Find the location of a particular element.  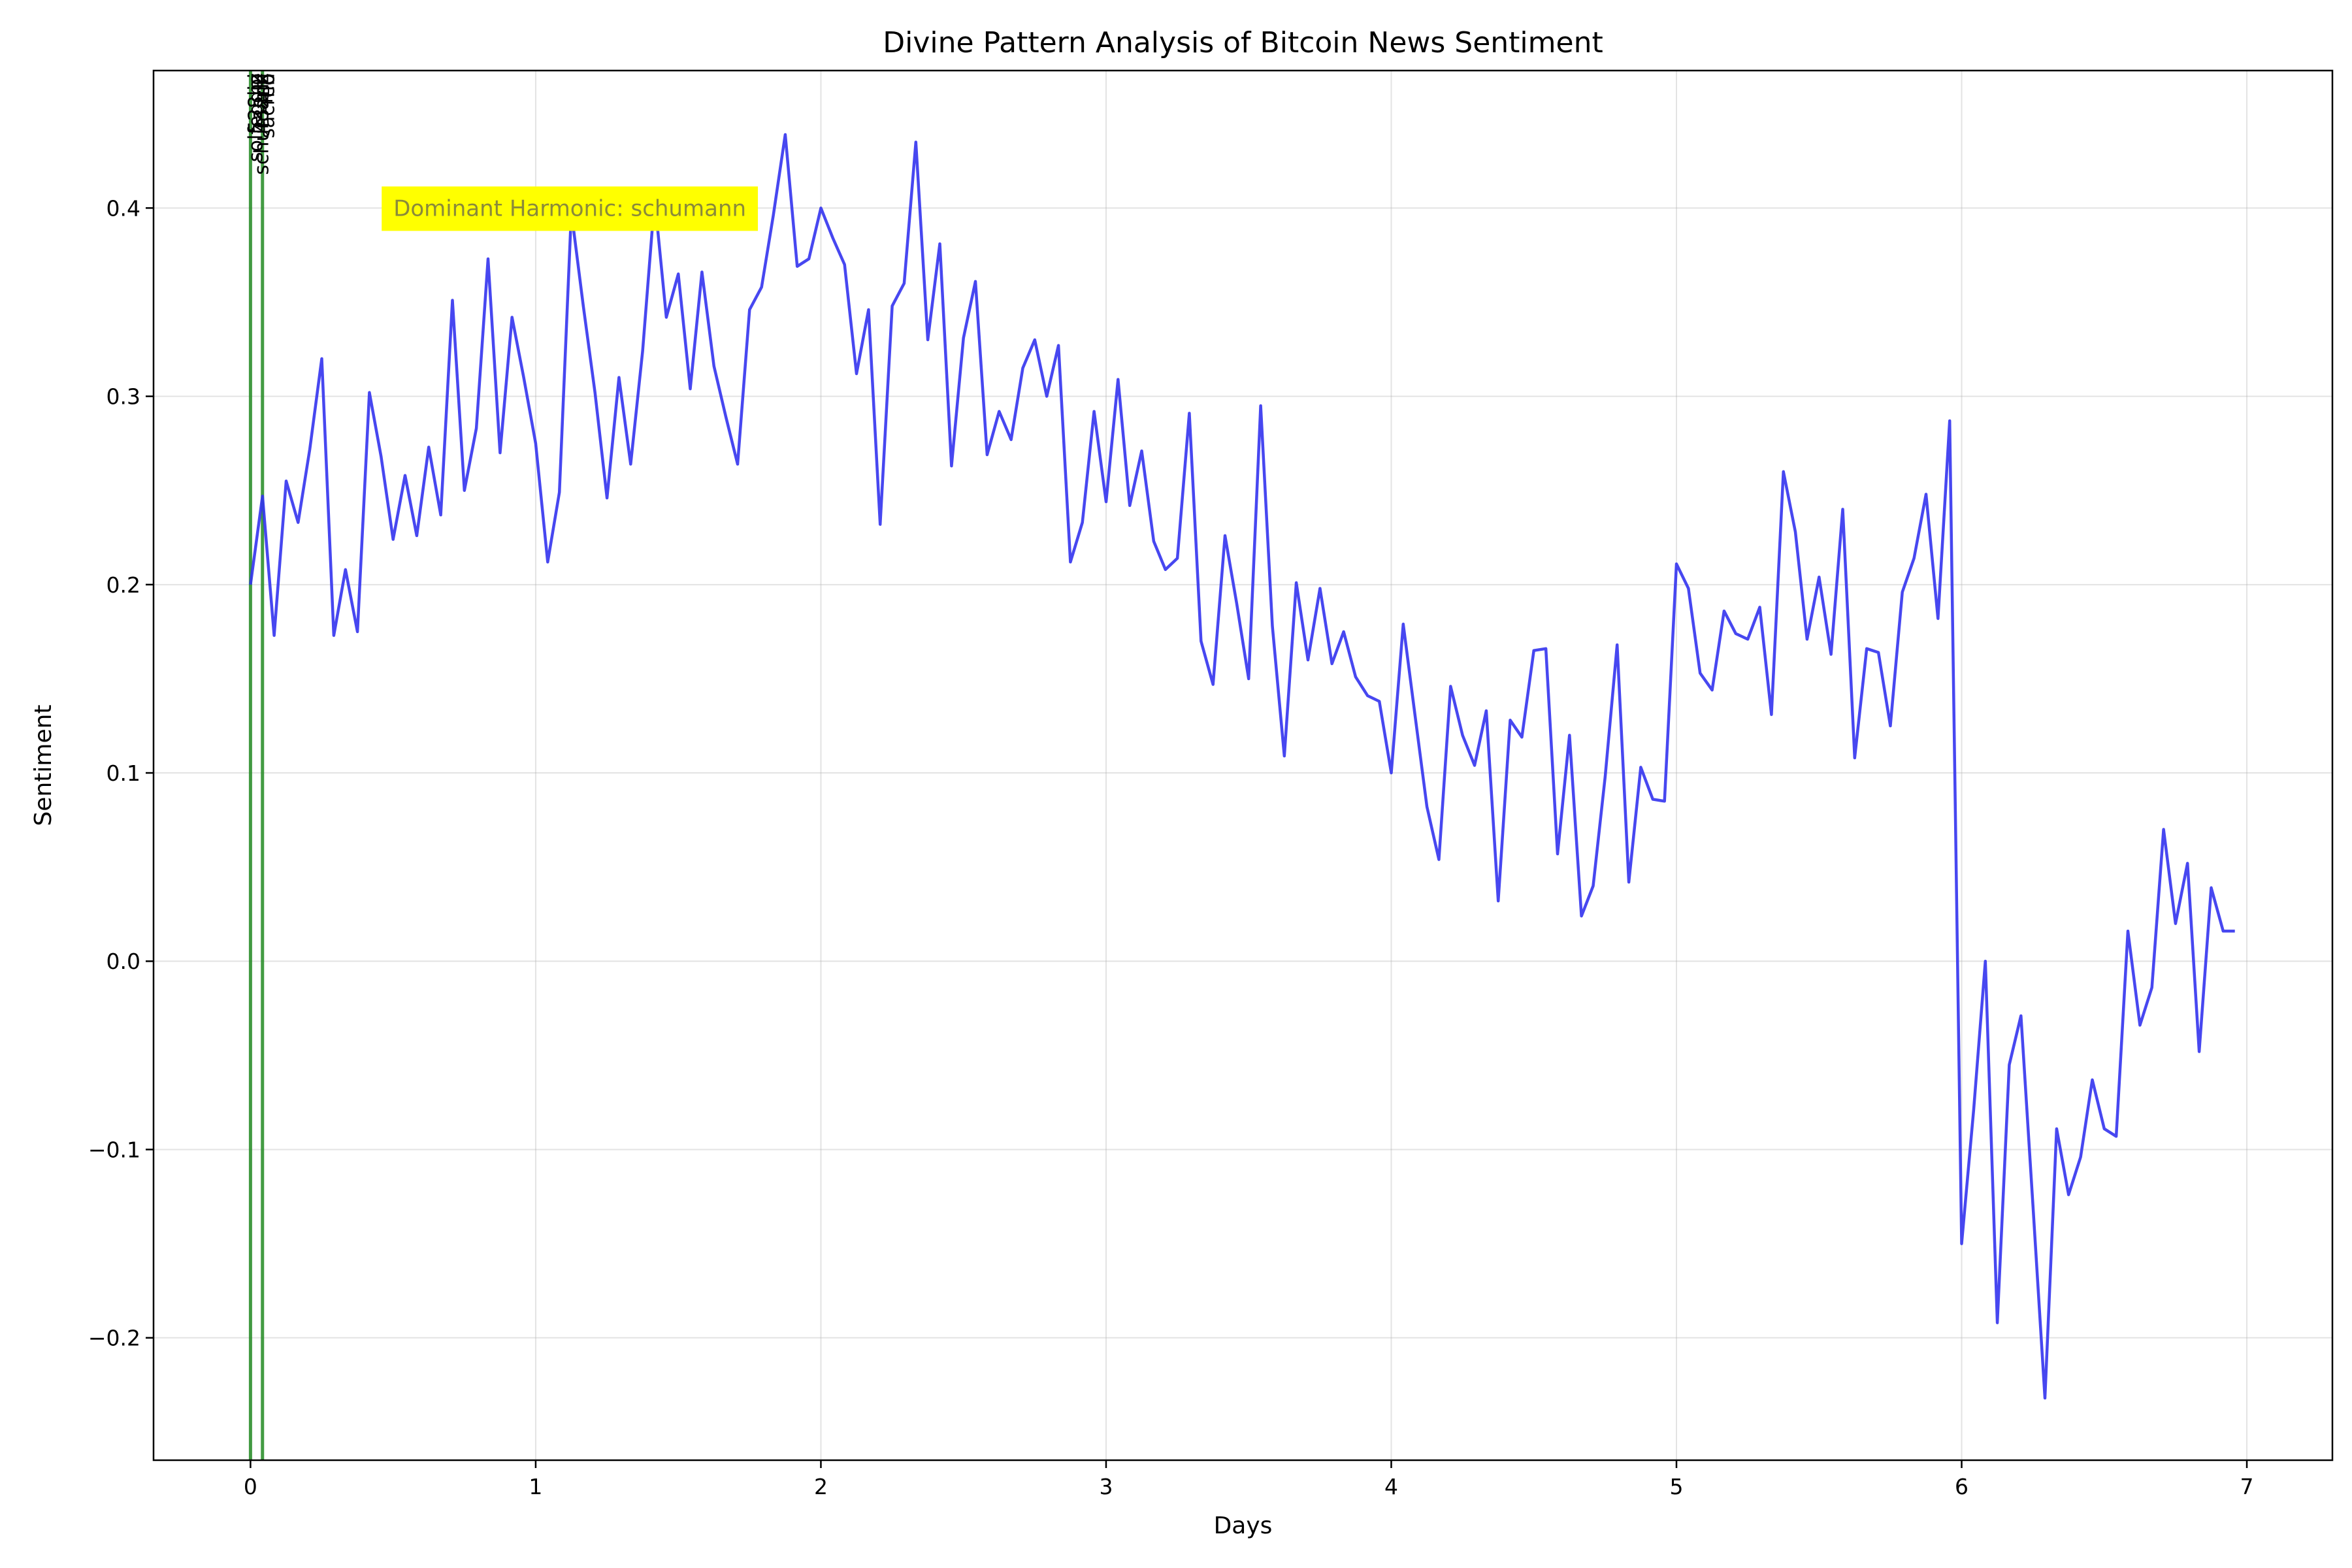

y-axis-label: Sentiment is located at coordinates (43, 765).